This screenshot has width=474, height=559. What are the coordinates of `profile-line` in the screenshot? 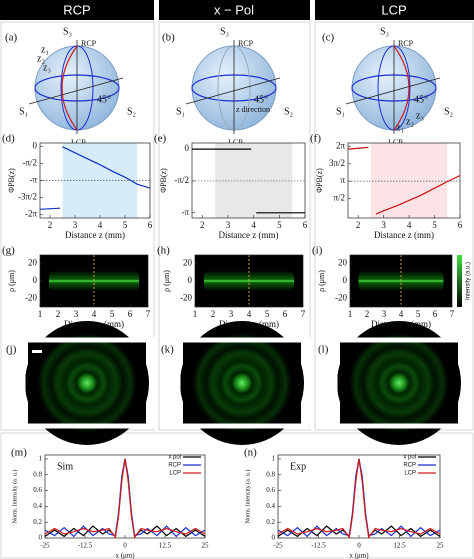 It's located at (125, 498).